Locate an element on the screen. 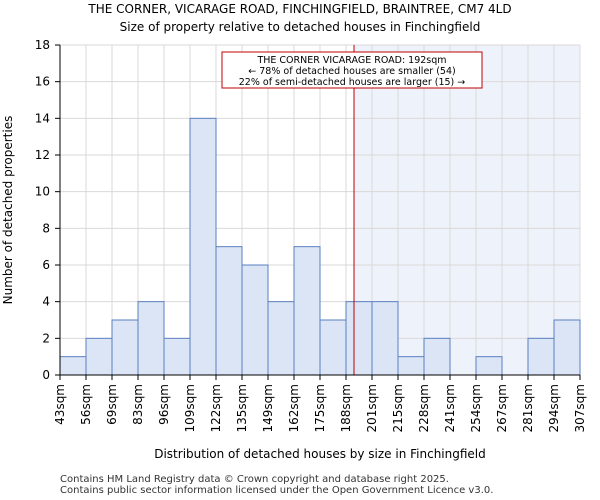  y-axis-title: Number of detached properties is located at coordinates (8, 210).